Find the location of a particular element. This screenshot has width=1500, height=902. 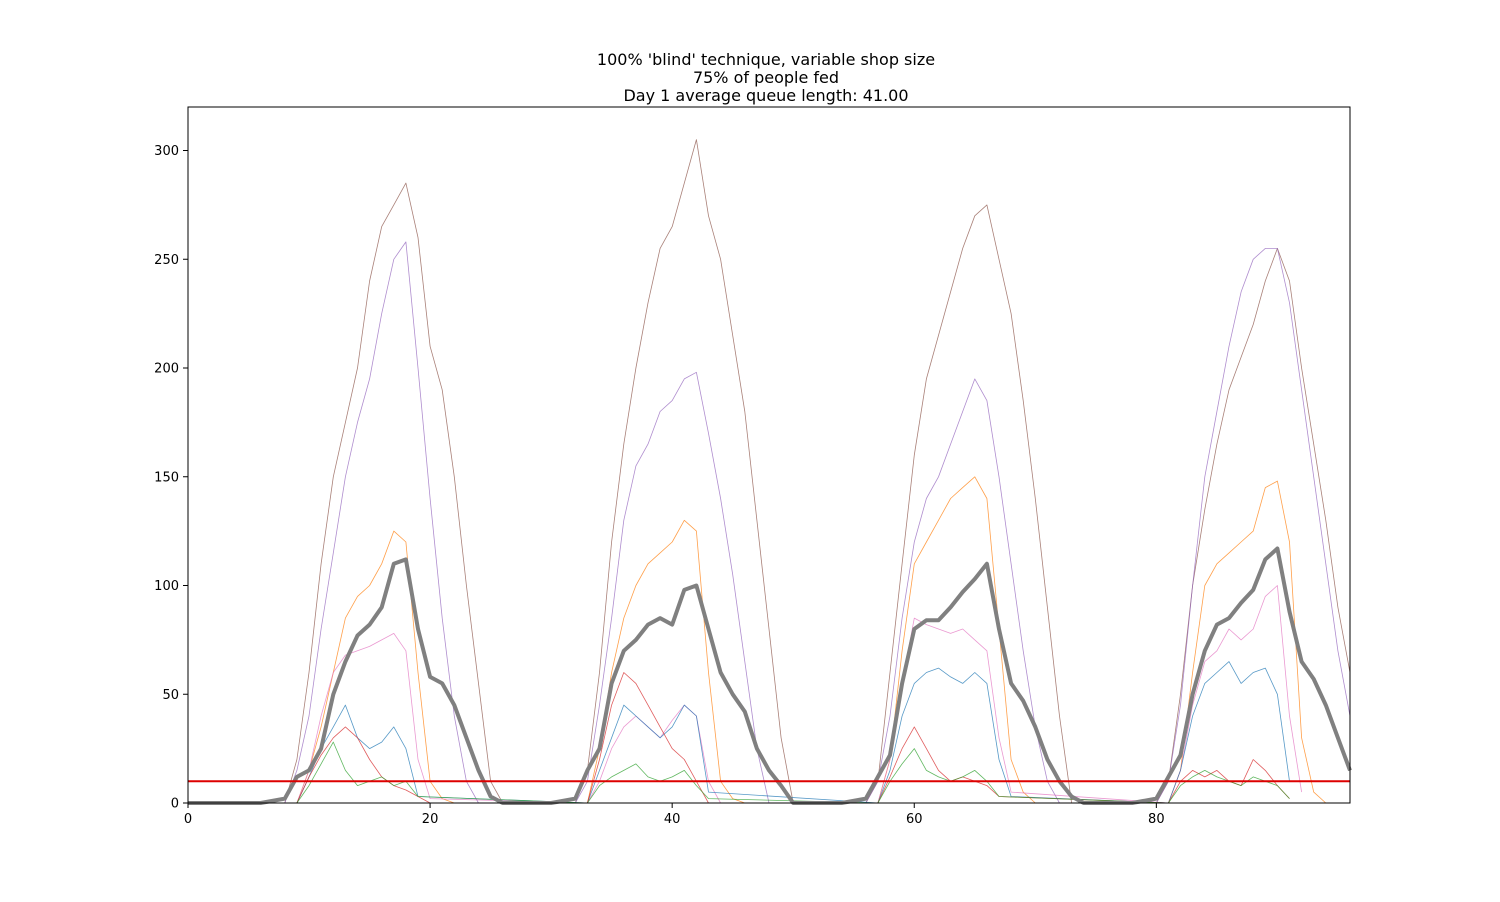

y-tick-label: 150 is located at coordinates (166, 477).